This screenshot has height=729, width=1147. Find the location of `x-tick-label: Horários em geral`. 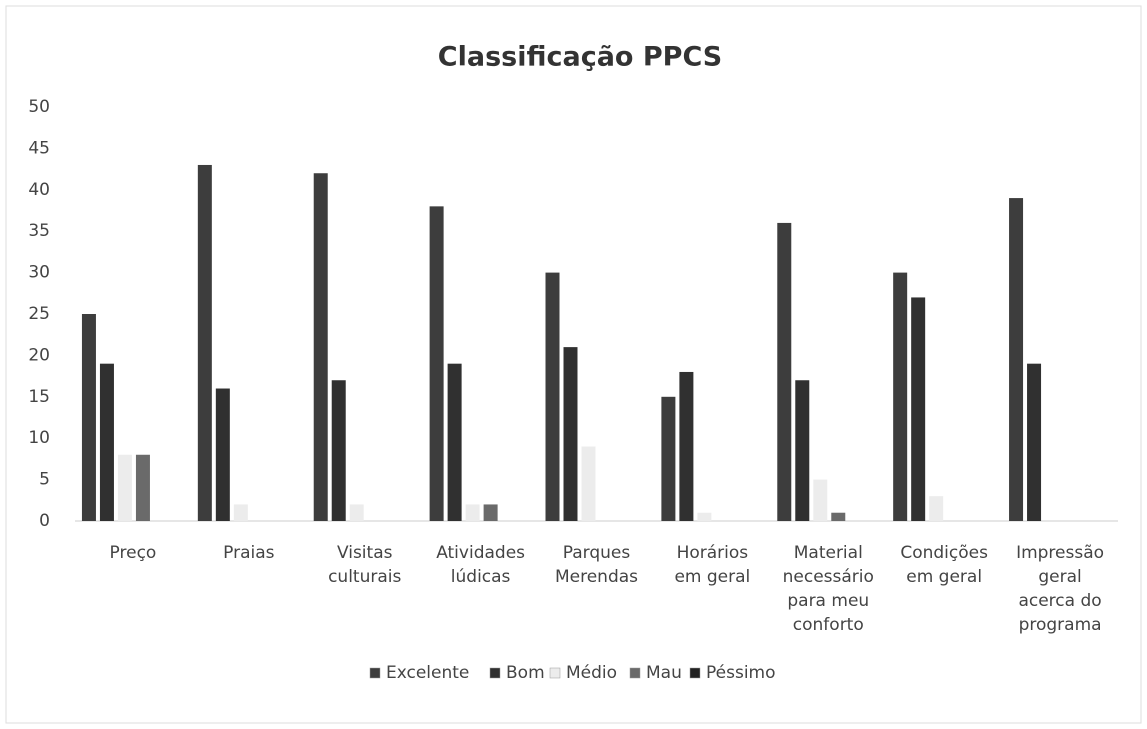

x-tick-label: Horários em geral is located at coordinates (712, 565).